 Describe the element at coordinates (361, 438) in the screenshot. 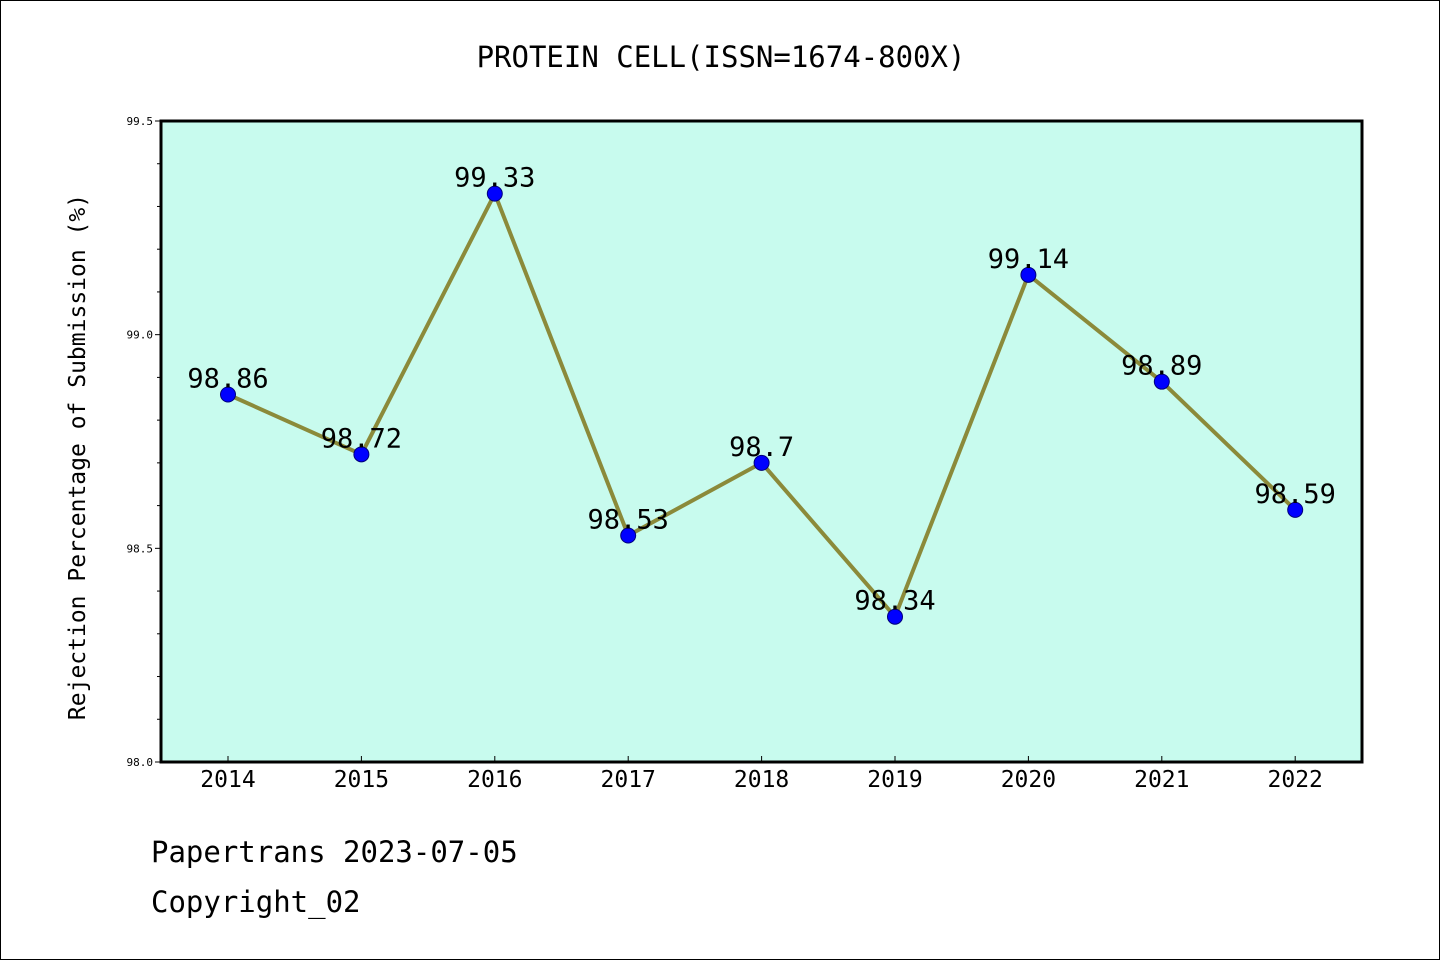

I see `data-label: 98.72` at that location.